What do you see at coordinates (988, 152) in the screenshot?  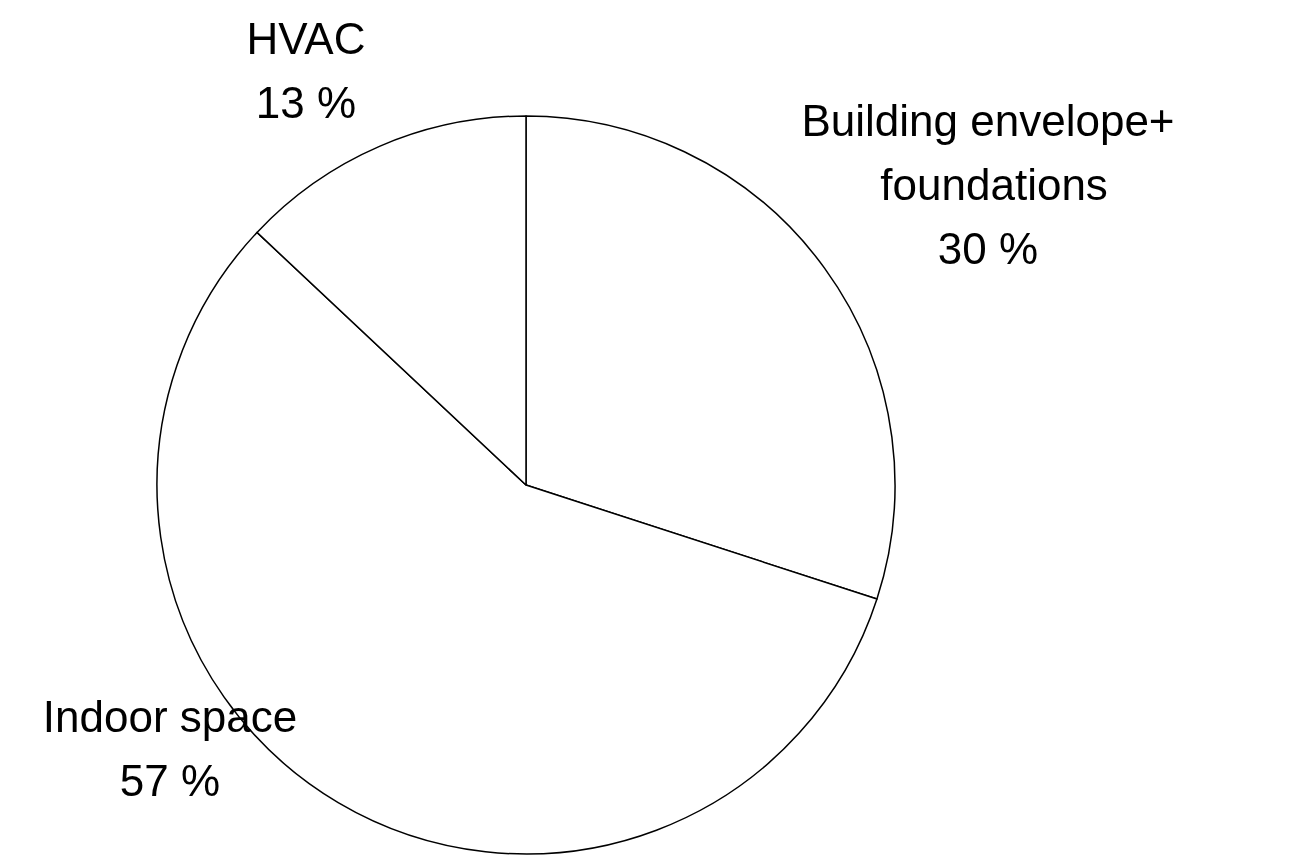 I see `slice-label: Building envelope+ foundations` at bounding box center [988, 152].